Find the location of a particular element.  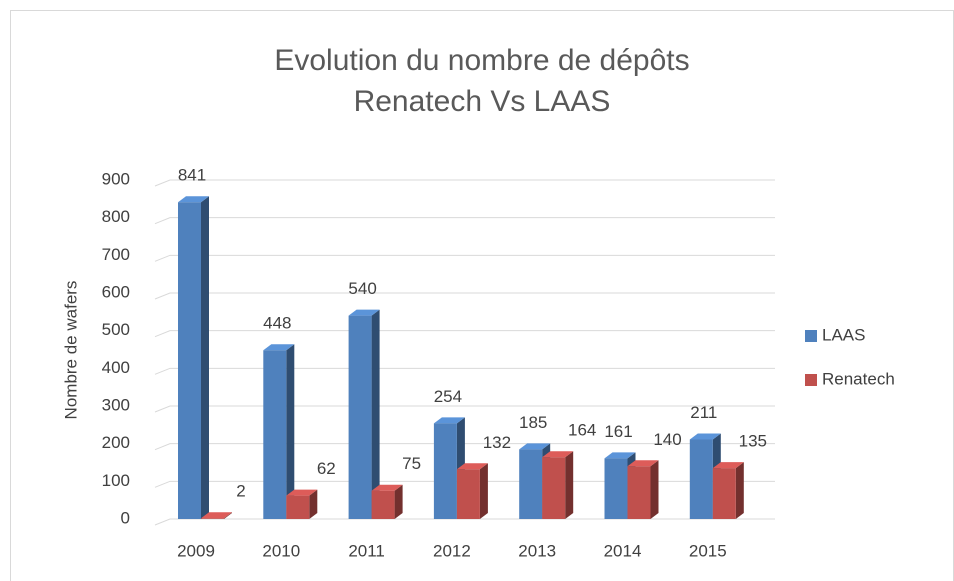

x-tick-label: 2012 is located at coordinates (452, 550).